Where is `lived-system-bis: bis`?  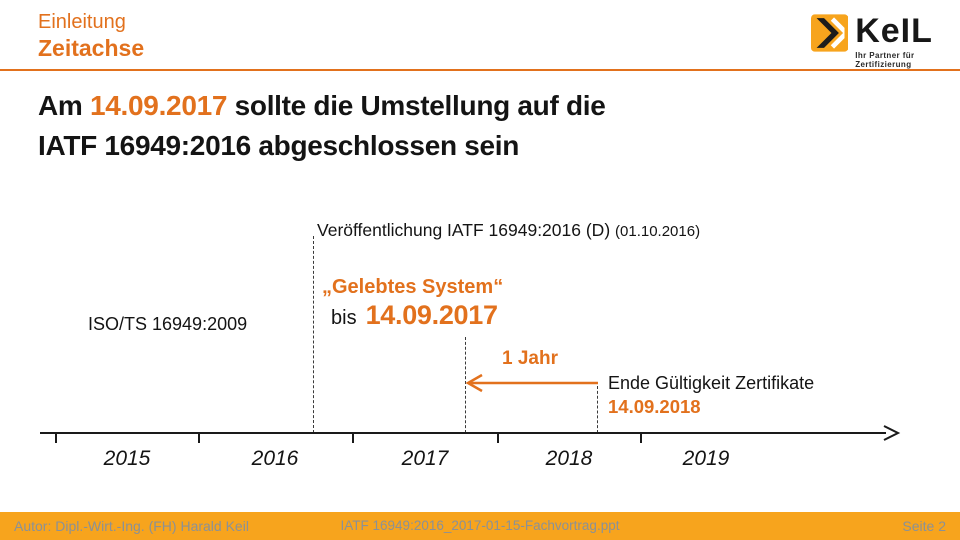 lived-system-bis: bis is located at coordinates (344, 318).